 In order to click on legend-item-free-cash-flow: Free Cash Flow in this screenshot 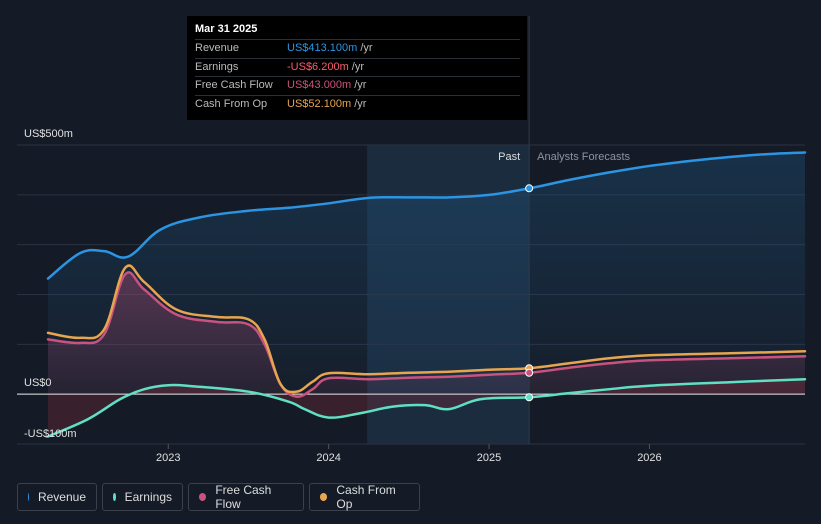, I will do `click(246, 497)`.